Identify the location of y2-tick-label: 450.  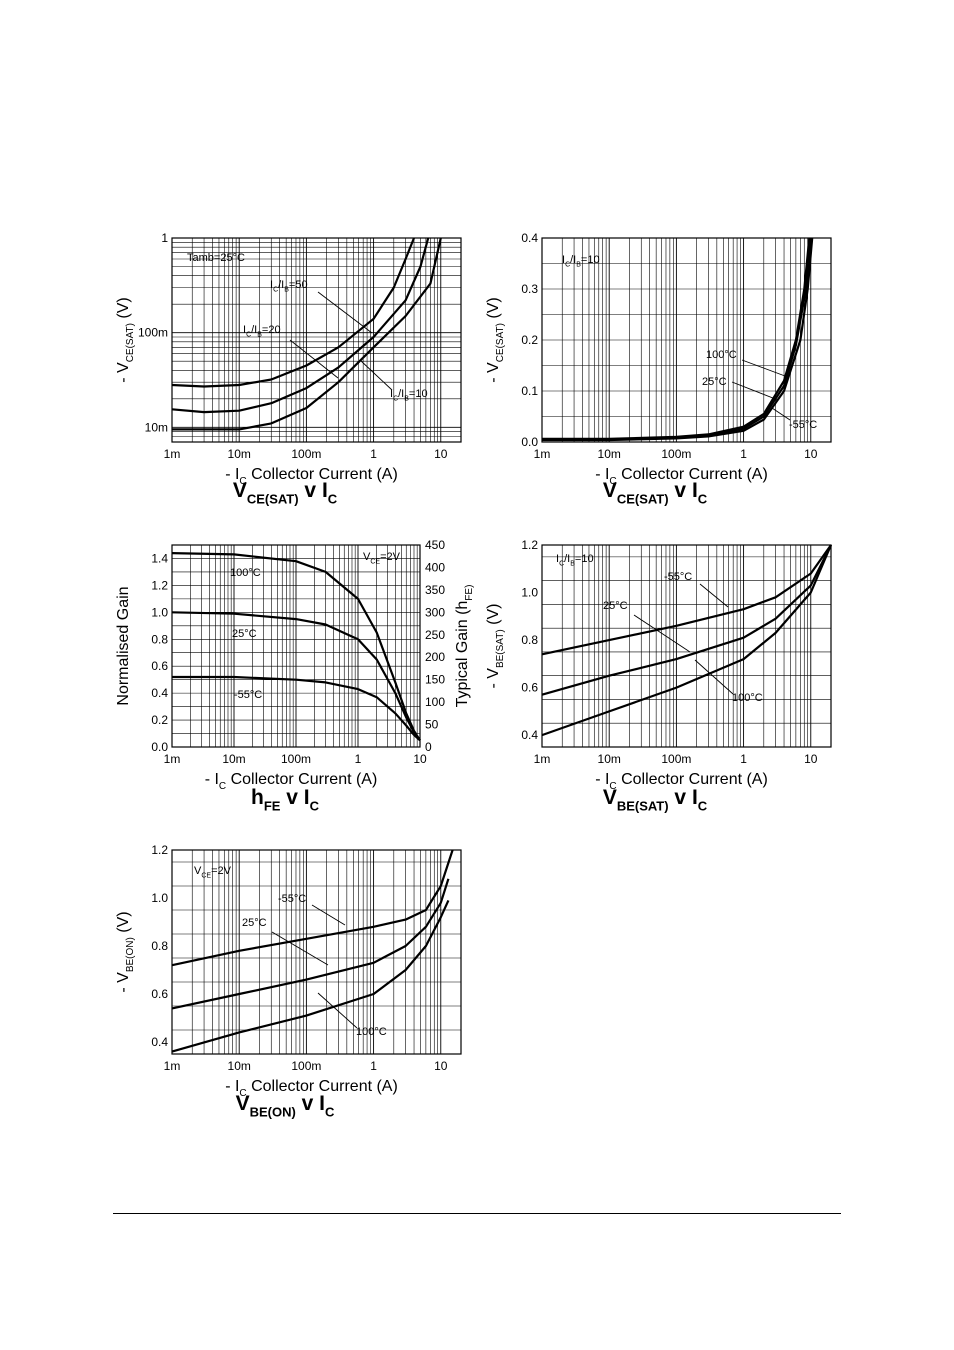
(435, 545).